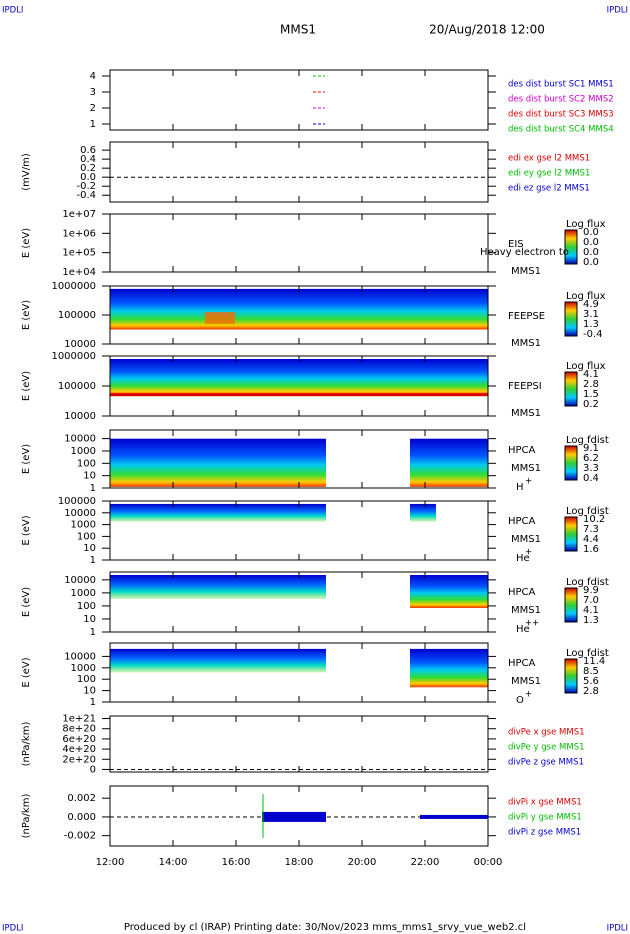  I want to click on instrument: FEEPSE, so click(526, 316).